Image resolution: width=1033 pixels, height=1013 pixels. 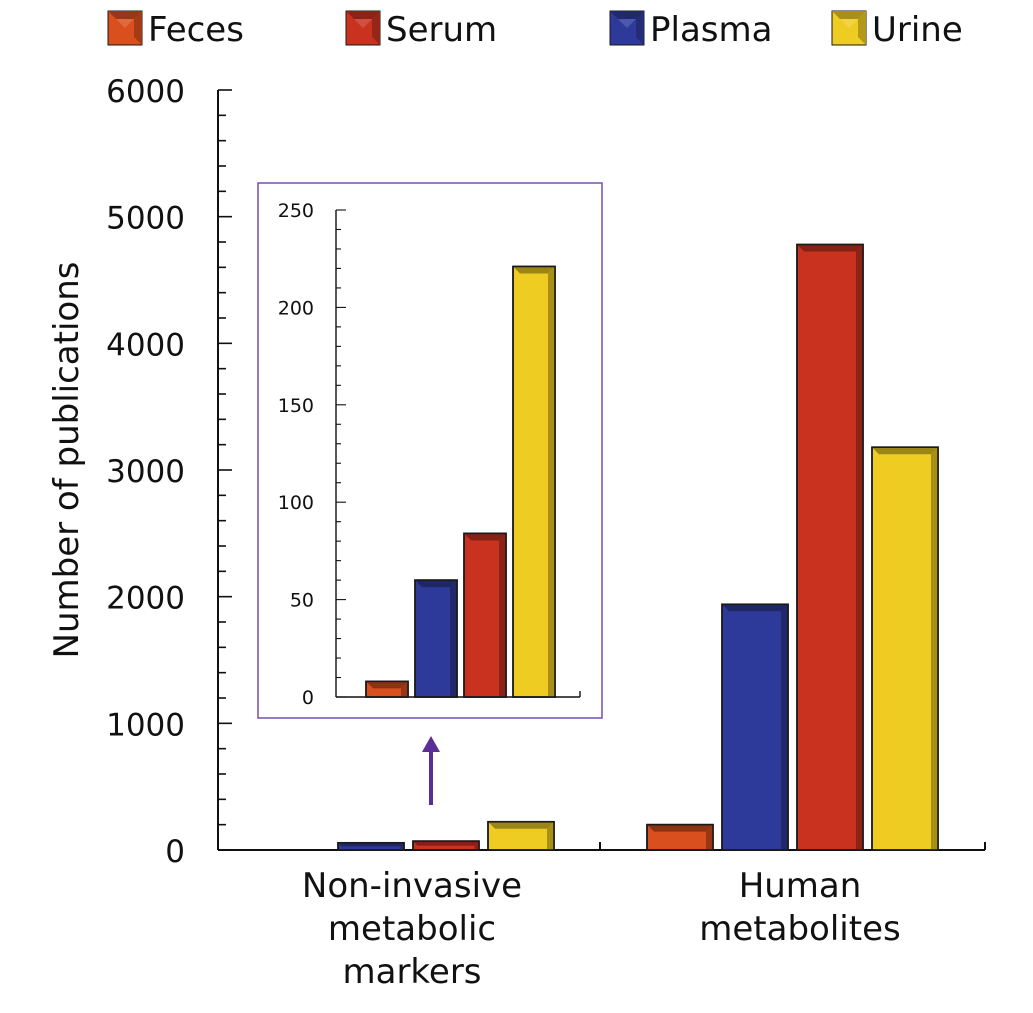 I want to click on inset-bar-plasma-top-bevel, so click(x=436, y=584).